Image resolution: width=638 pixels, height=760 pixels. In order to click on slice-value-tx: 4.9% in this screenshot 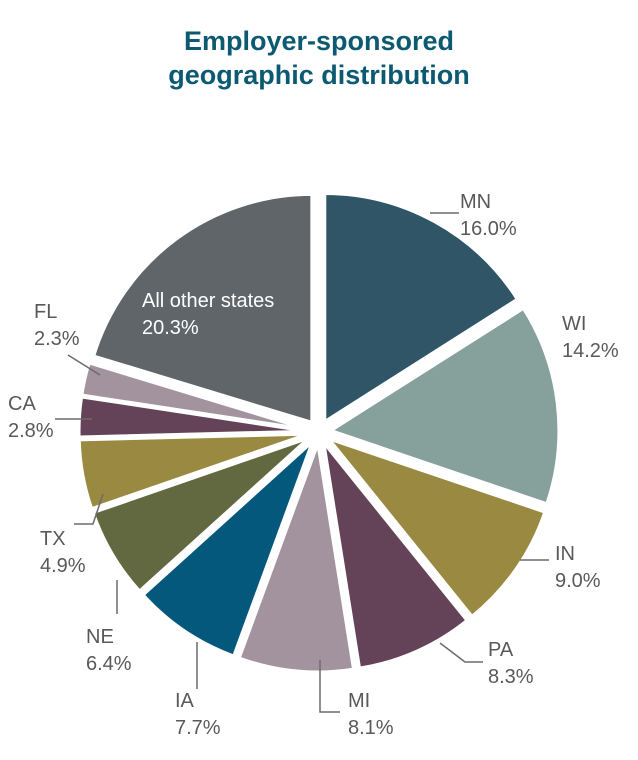, I will do `click(63, 566)`.